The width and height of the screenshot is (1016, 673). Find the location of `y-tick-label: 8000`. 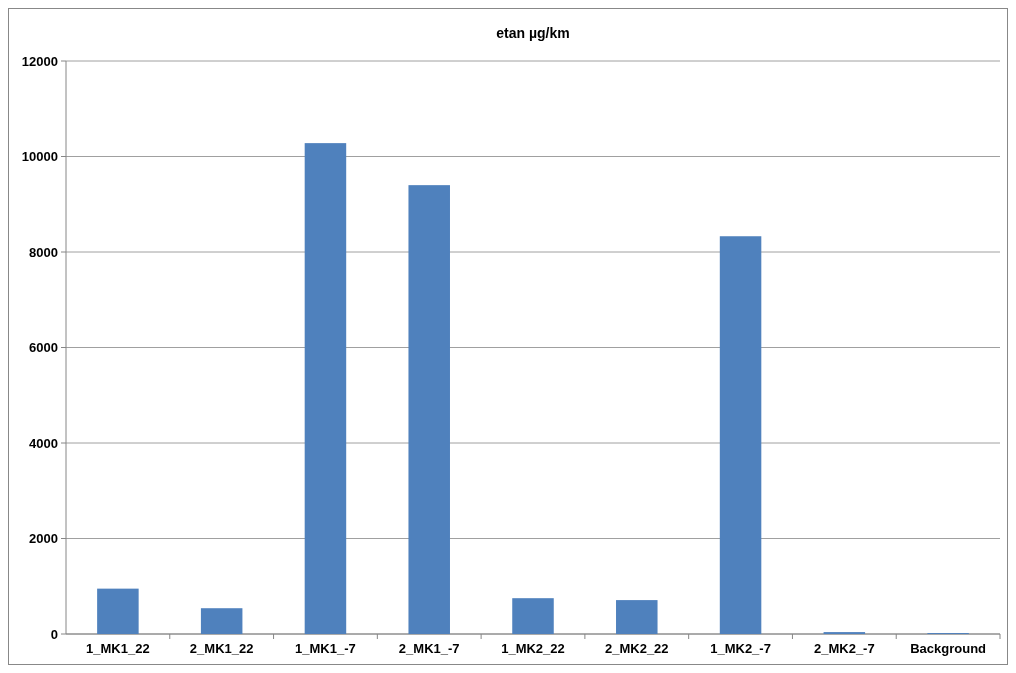

y-tick-label: 8000 is located at coordinates (43, 252).